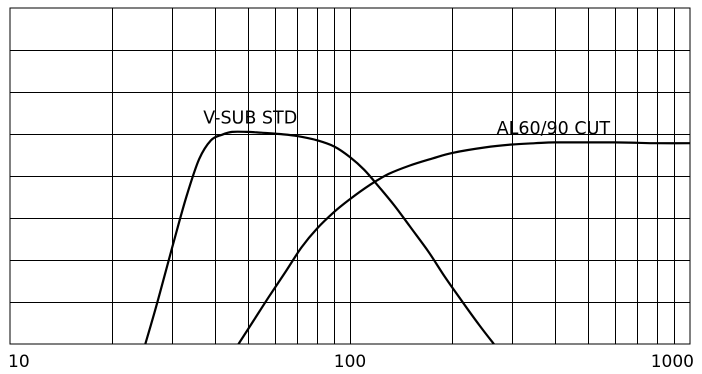 Image resolution: width=702 pixels, height=374 pixels. What do you see at coordinates (554, 129) in the screenshot?
I see `series-label-al60-90-cut: AL60/90 CUT` at bounding box center [554, 129].